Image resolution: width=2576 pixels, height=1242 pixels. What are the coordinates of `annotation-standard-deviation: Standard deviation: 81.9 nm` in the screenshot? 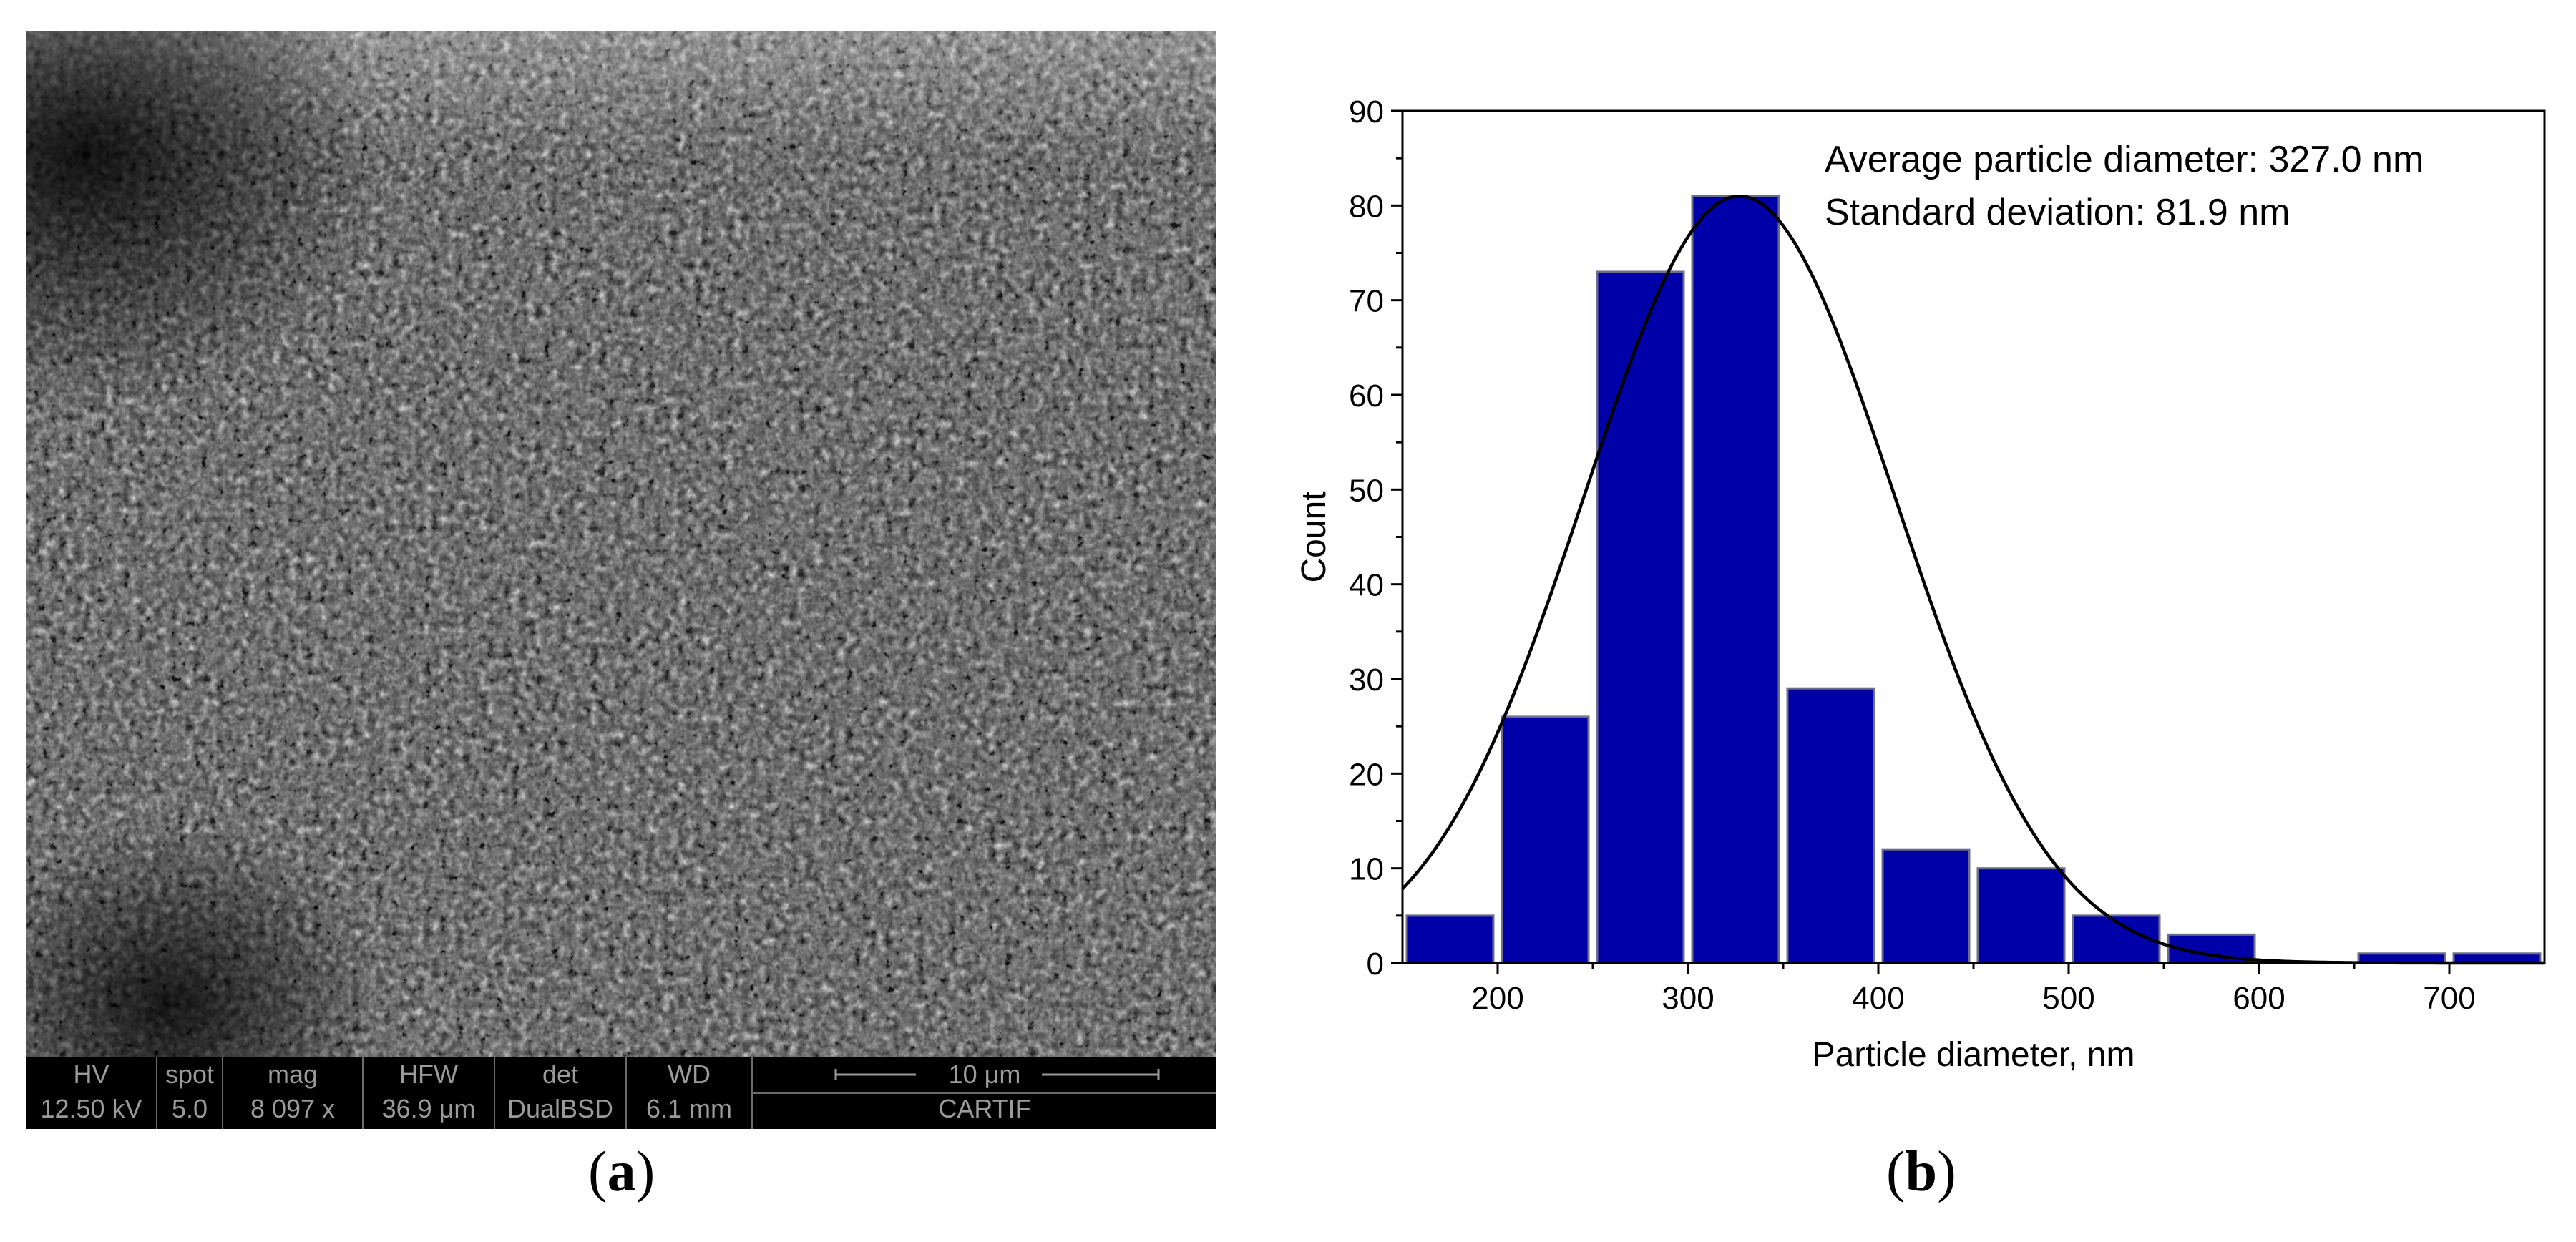 It's located at (2057, 212).